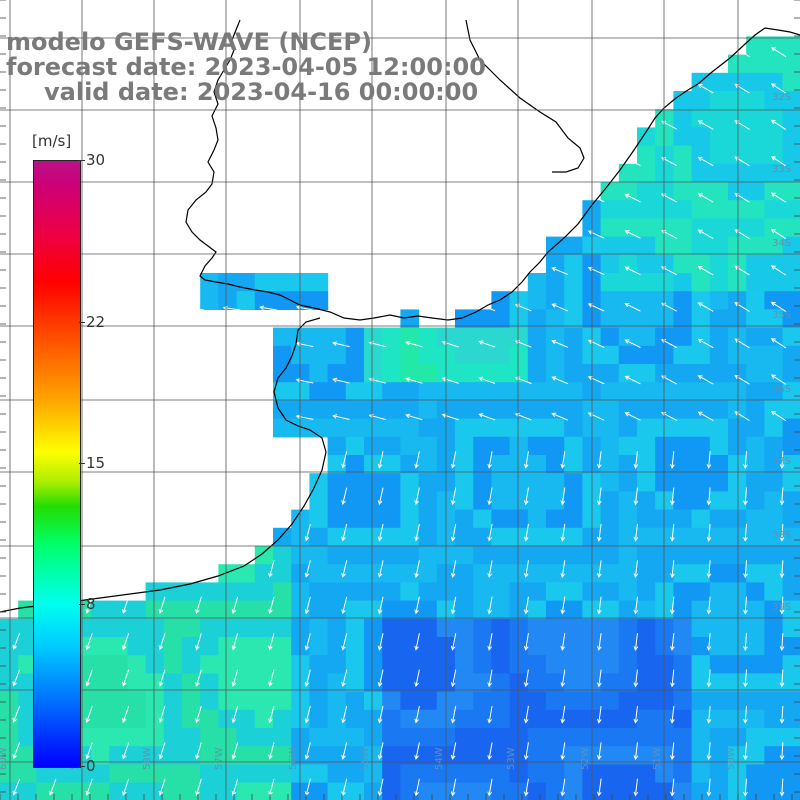 The width and height of the screenshot is (800, 800). What do you see at coordinates (585, 758) in the screenshot?
I see `longitude-label: 52W` at bounding box center [585, 758].